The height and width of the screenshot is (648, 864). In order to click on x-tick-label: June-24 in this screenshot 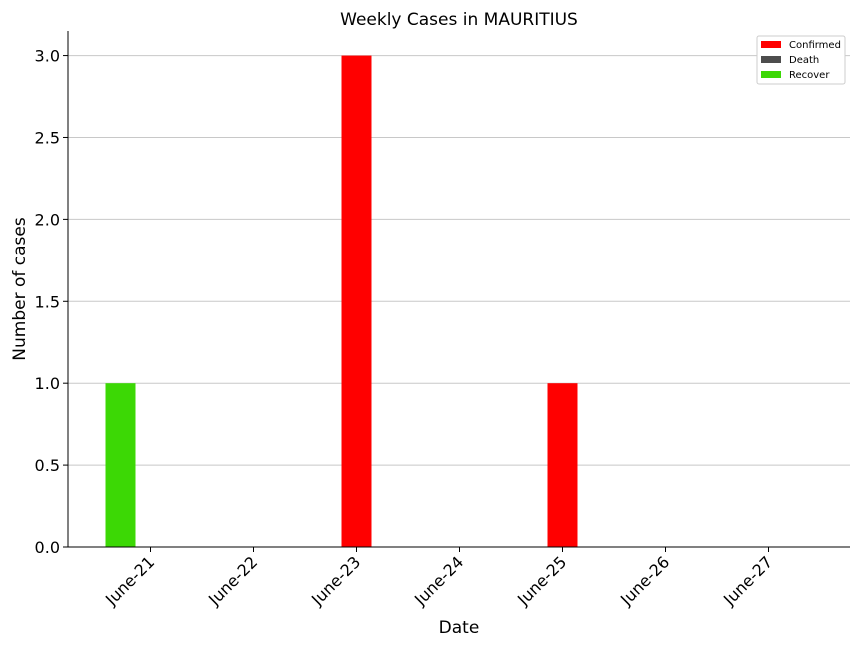, I will do `click(438, 580)`.